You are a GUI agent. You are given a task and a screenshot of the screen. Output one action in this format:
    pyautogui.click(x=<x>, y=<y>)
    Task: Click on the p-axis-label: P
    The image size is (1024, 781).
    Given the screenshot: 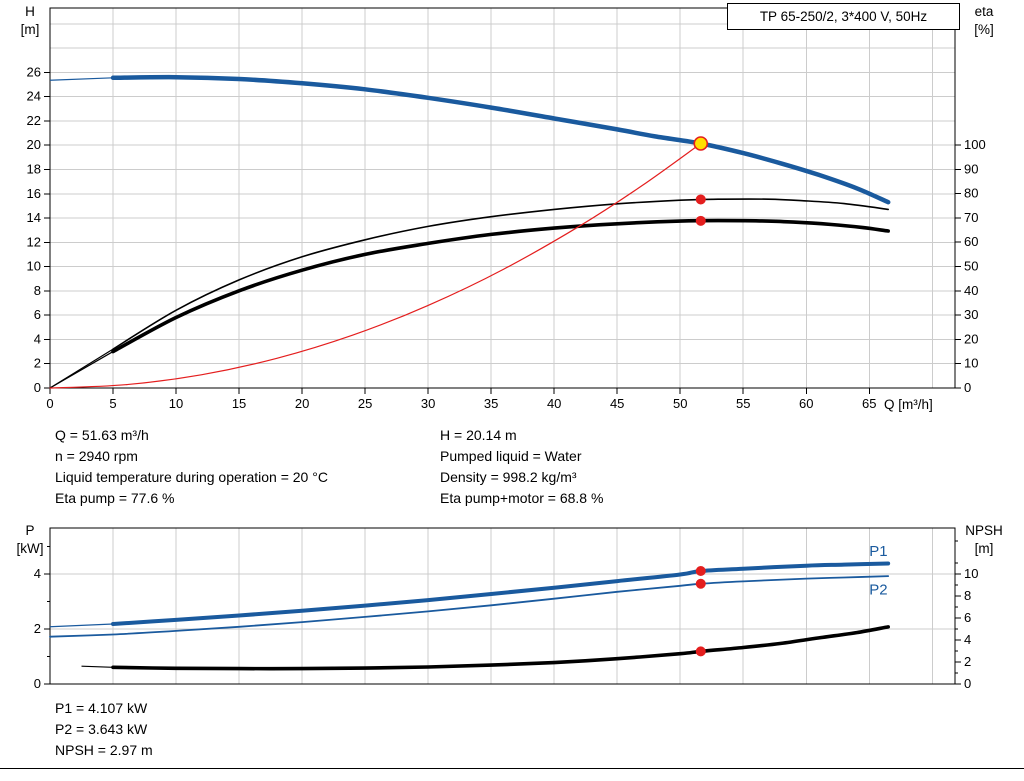 What is the action you would take?
    pyautogui.click(x=30, y=530)
    